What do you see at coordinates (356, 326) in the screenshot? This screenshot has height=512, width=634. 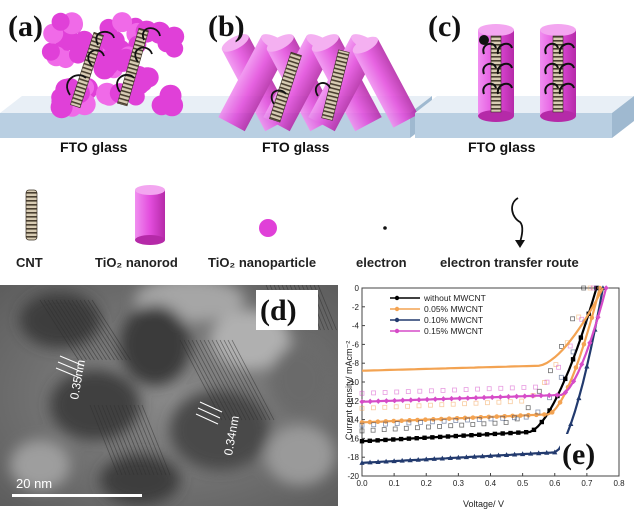 I see `y-tick-label: -4` at bounding box center [356, 326].